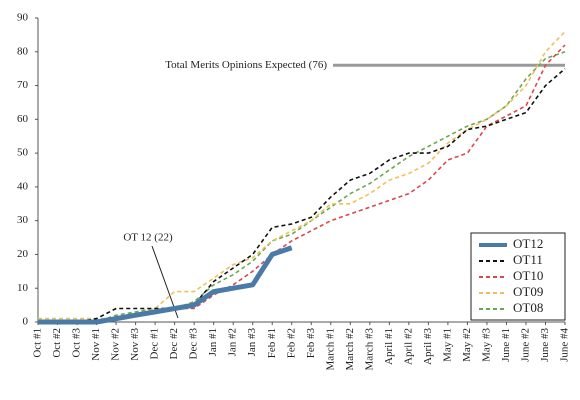 This screenshot has width=580, height=400. I want to click on x-tick-label: Nov #3, so click(135, 344).